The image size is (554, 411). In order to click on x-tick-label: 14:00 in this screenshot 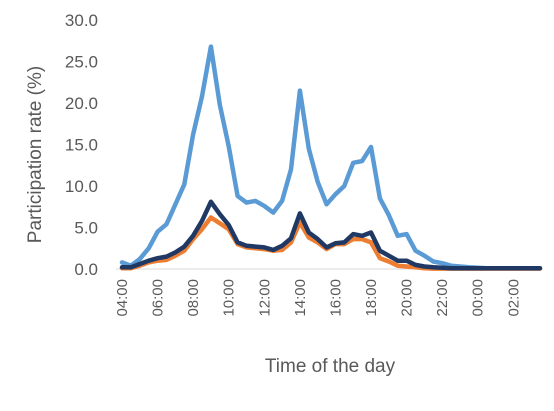, I will do `click(300, 298)`.